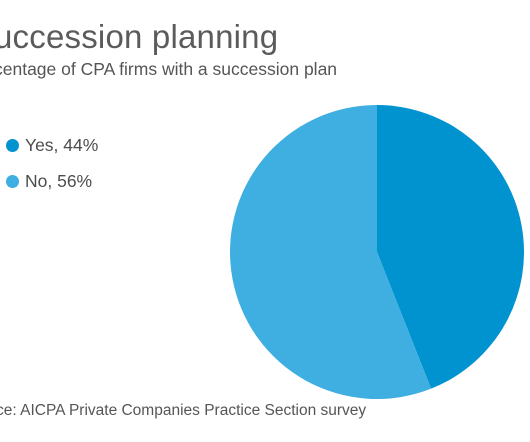 Image resolution: width=530 pixels, height=442 pixels. What do you see at coordinates (59, 180) in the screenshot?
I see `legend-label-no: No, 56%` at bounding box center [59, 180].